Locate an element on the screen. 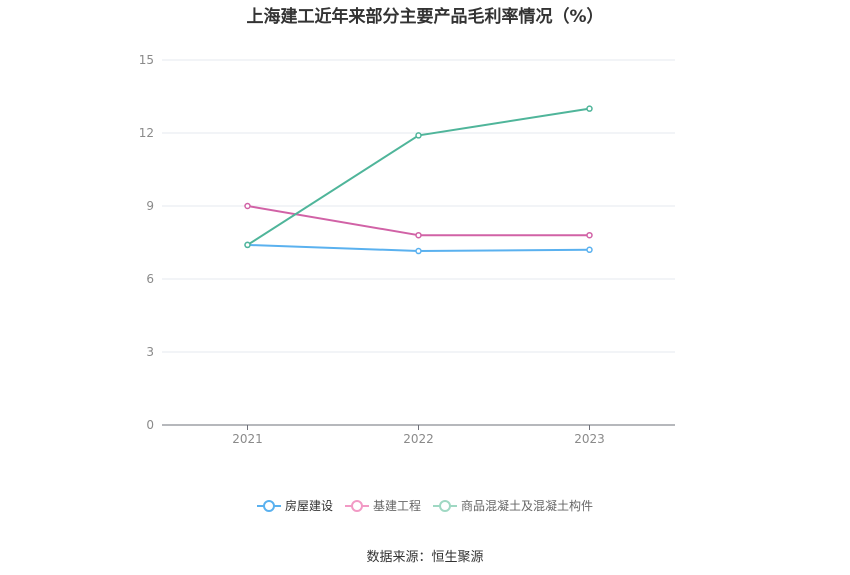 This screenshot has width=850, height=575. y-tick-label: 6 is located at coordinates (150, 279).